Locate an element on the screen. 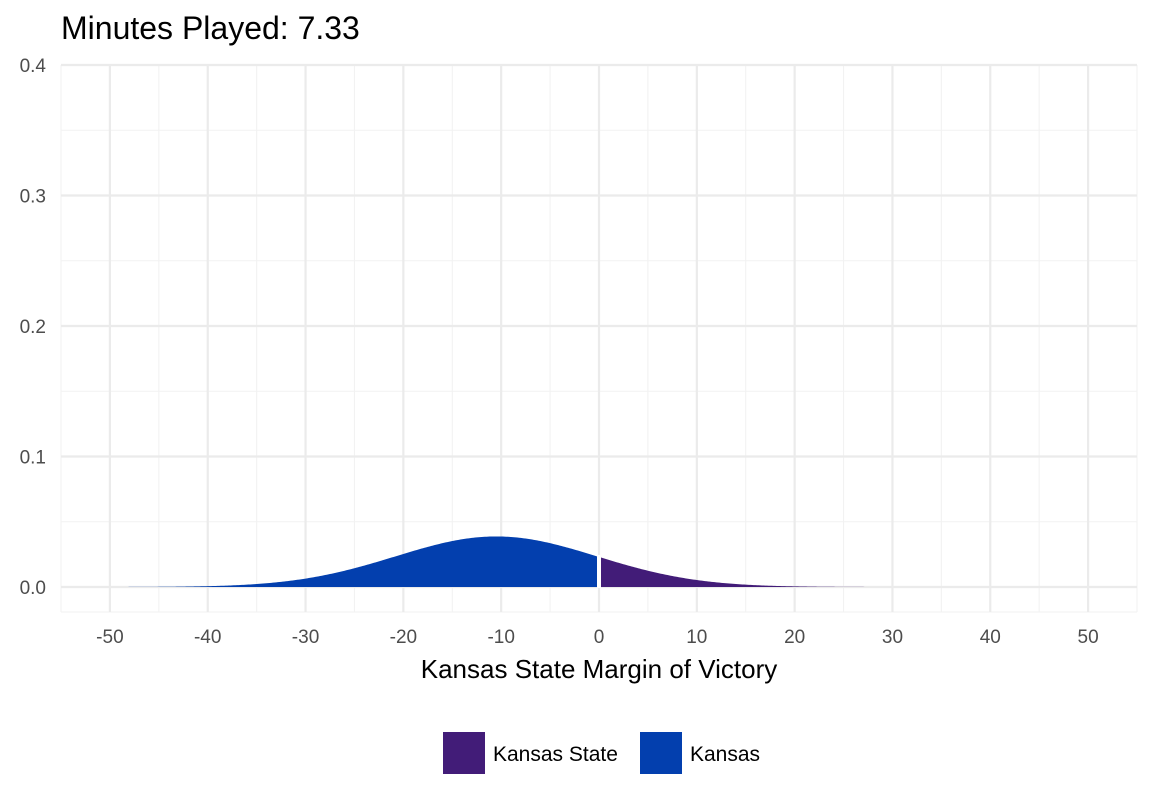 Image resolution: width=1152 pixels, height=806 pixels. x-tick-label: -30 is located at coordinates (305, 637).